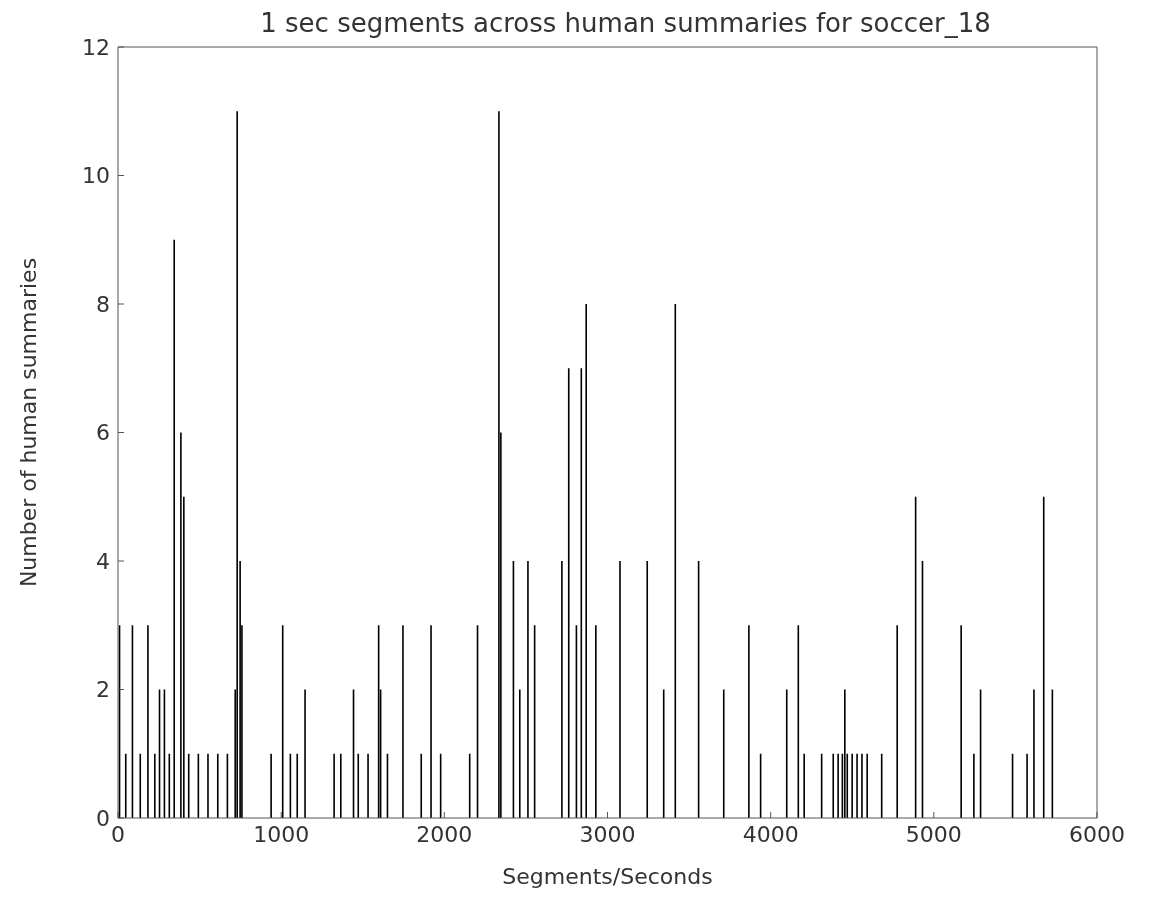 The image size is (1151, 913). Describe the element at coordinates (1097, 834) in the screenshot. I see `x-tick-label: 6000` at that location.